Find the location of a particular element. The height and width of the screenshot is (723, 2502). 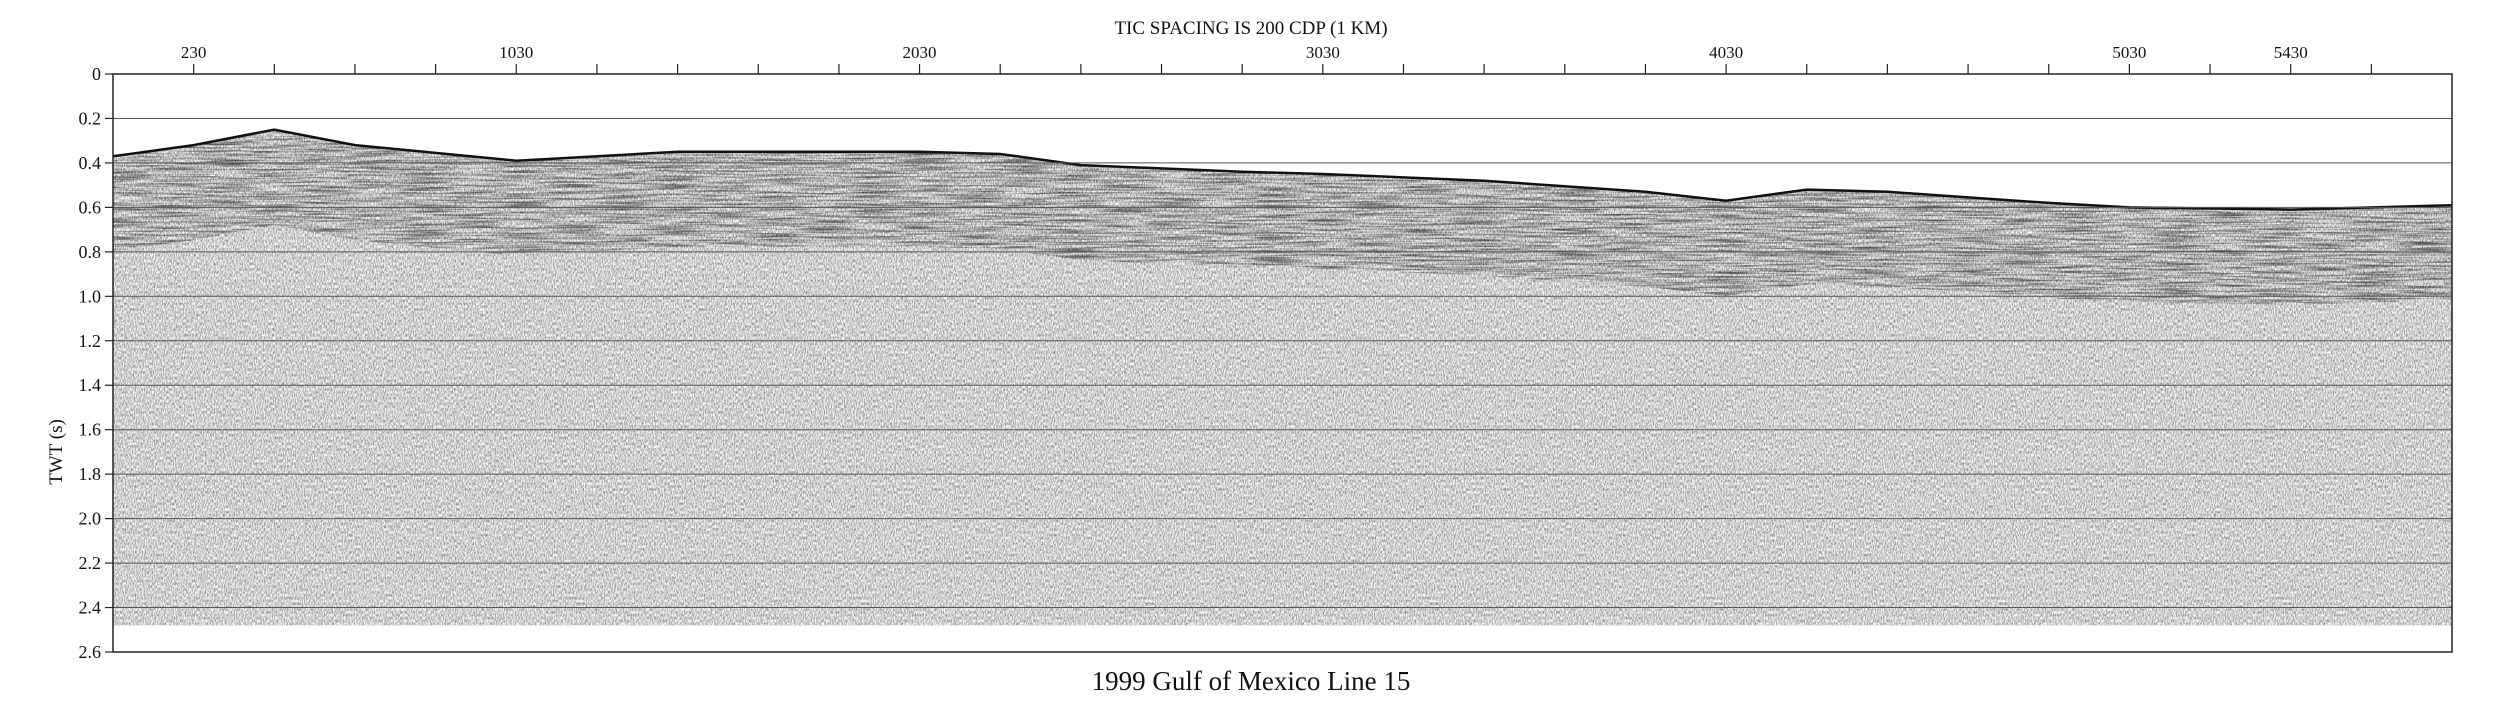

y-tick-label: 2.6 is located at coordinates (90, 652).